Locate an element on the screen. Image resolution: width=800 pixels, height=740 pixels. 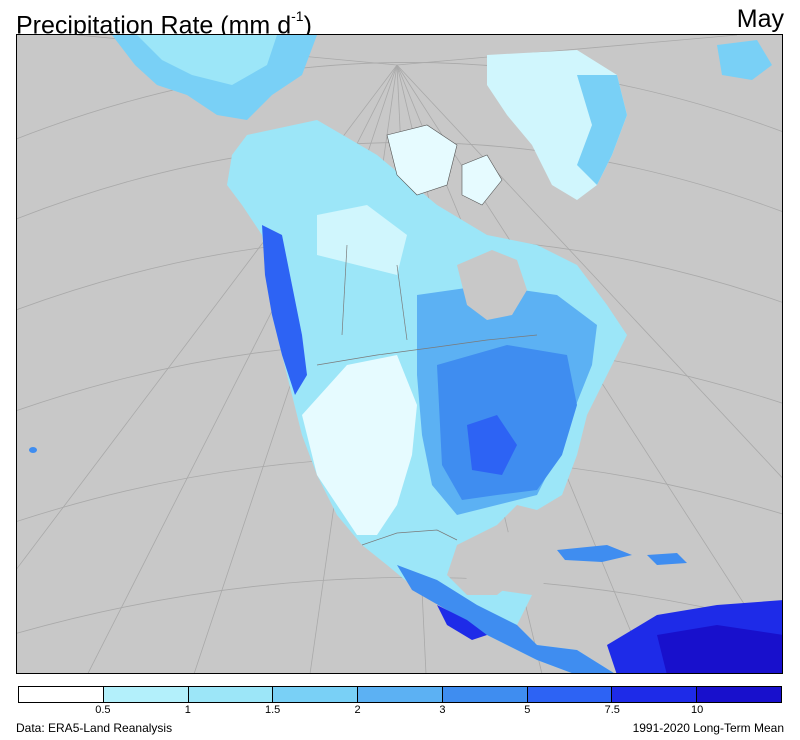
colorbar-tick-label: 7.5 is located at coordinates (612, 710).